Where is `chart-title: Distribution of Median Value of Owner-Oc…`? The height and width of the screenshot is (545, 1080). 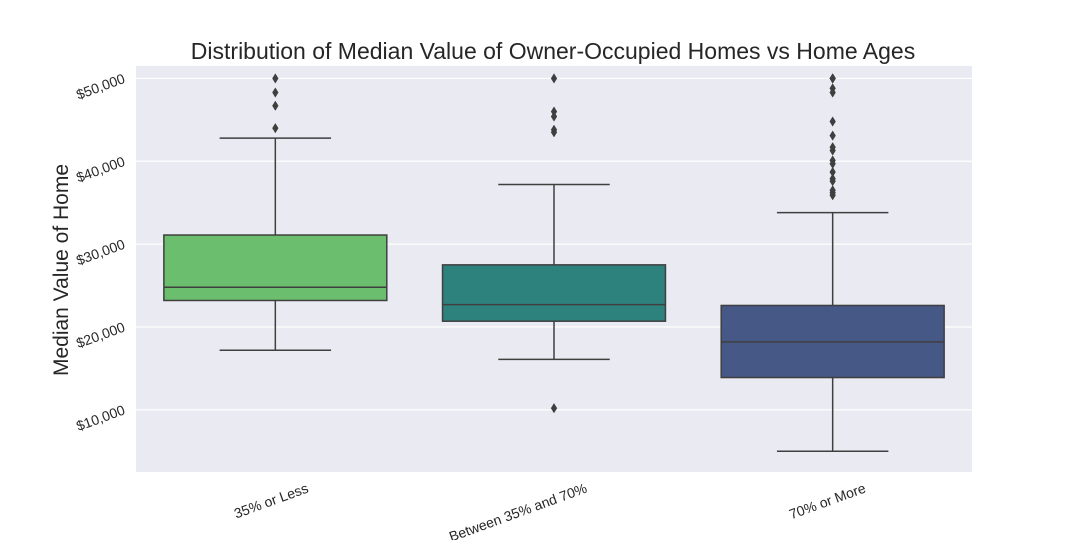
chart-title: Distribution of Median Value of Owner-Oc… is located at coordinates (553, 51).